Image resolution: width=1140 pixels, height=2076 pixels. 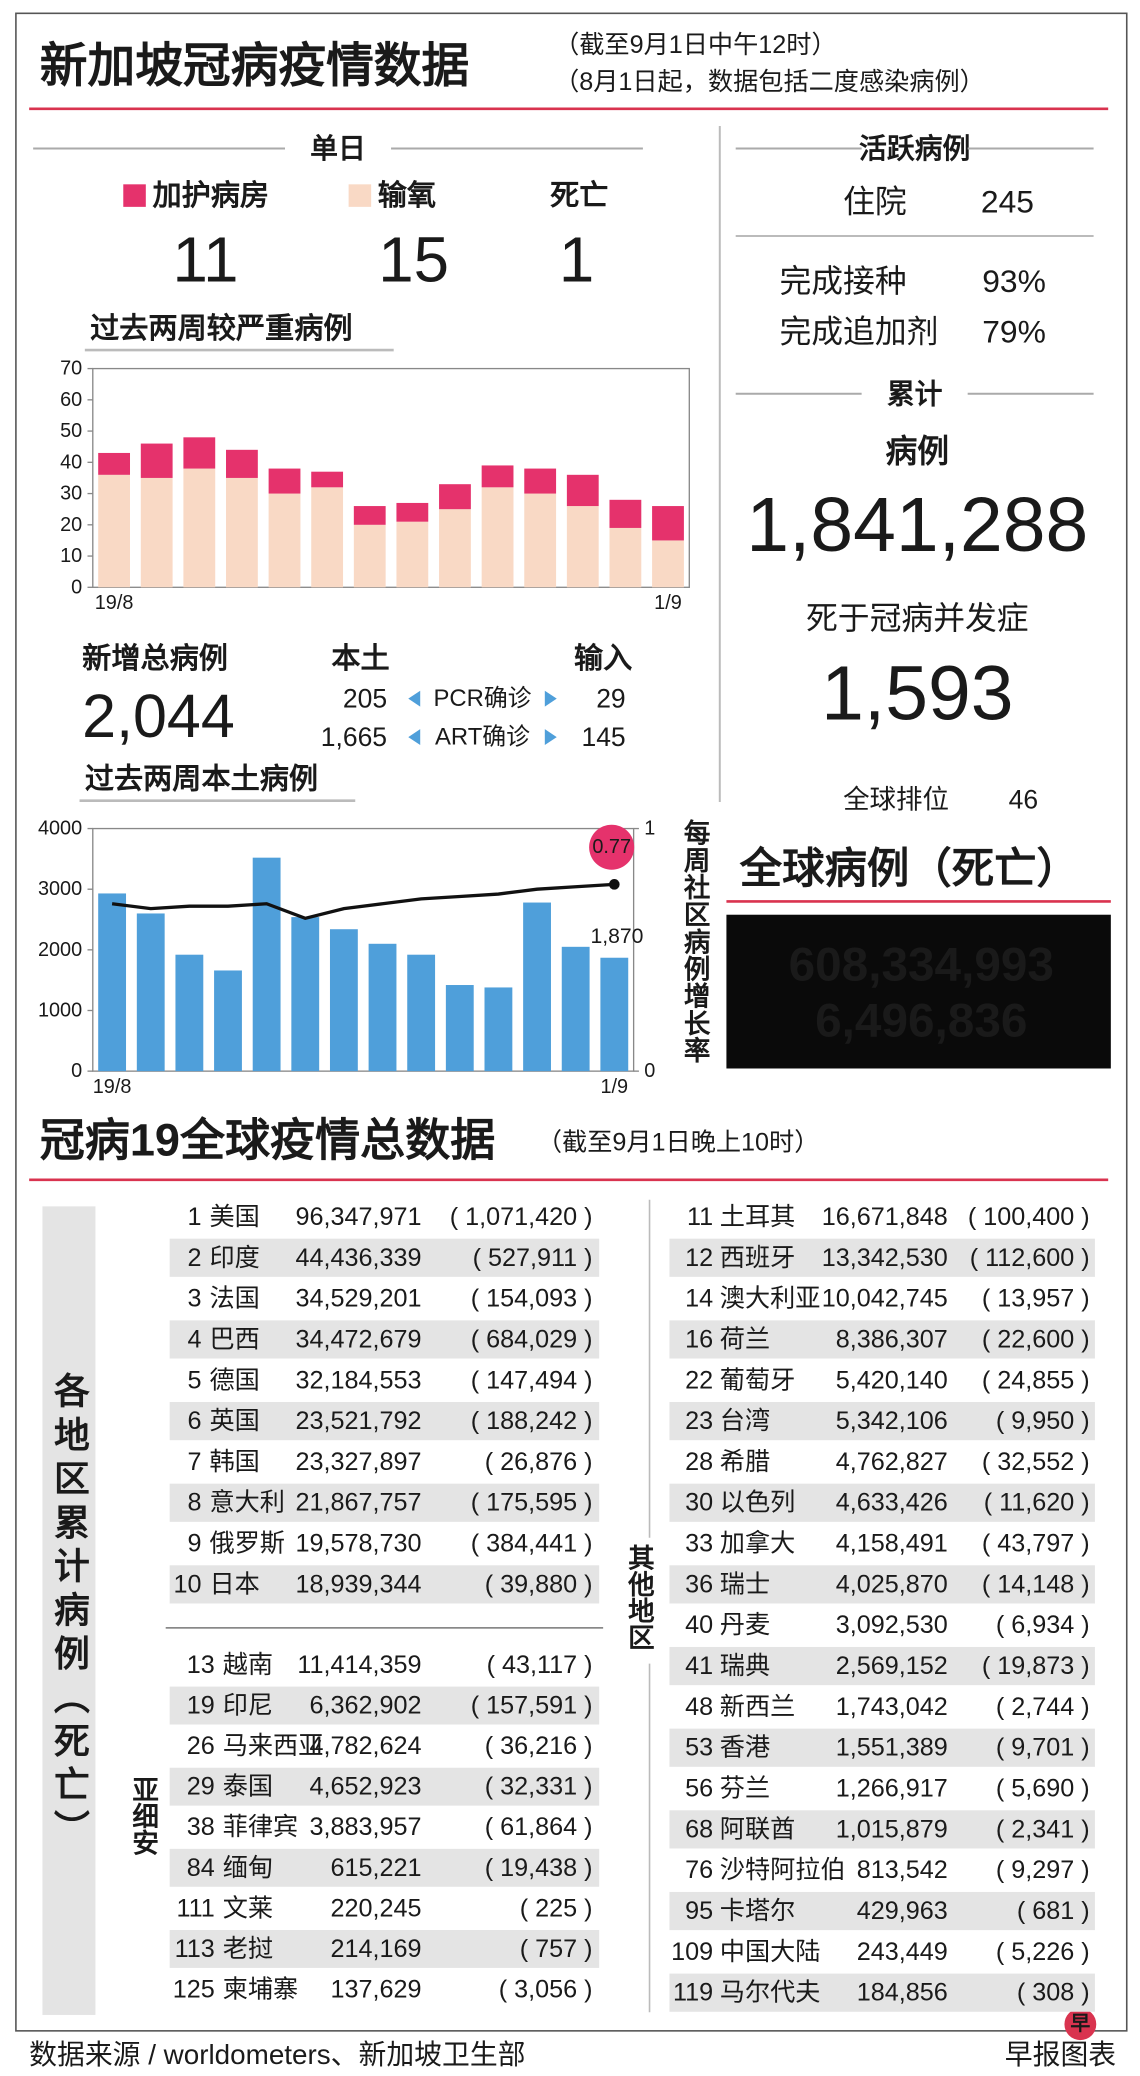 What do you see at coordinates (1029, 1217) in the screenshot?
I see `deaths: ( 100,400 )` at bounding box center [1029, 1217].